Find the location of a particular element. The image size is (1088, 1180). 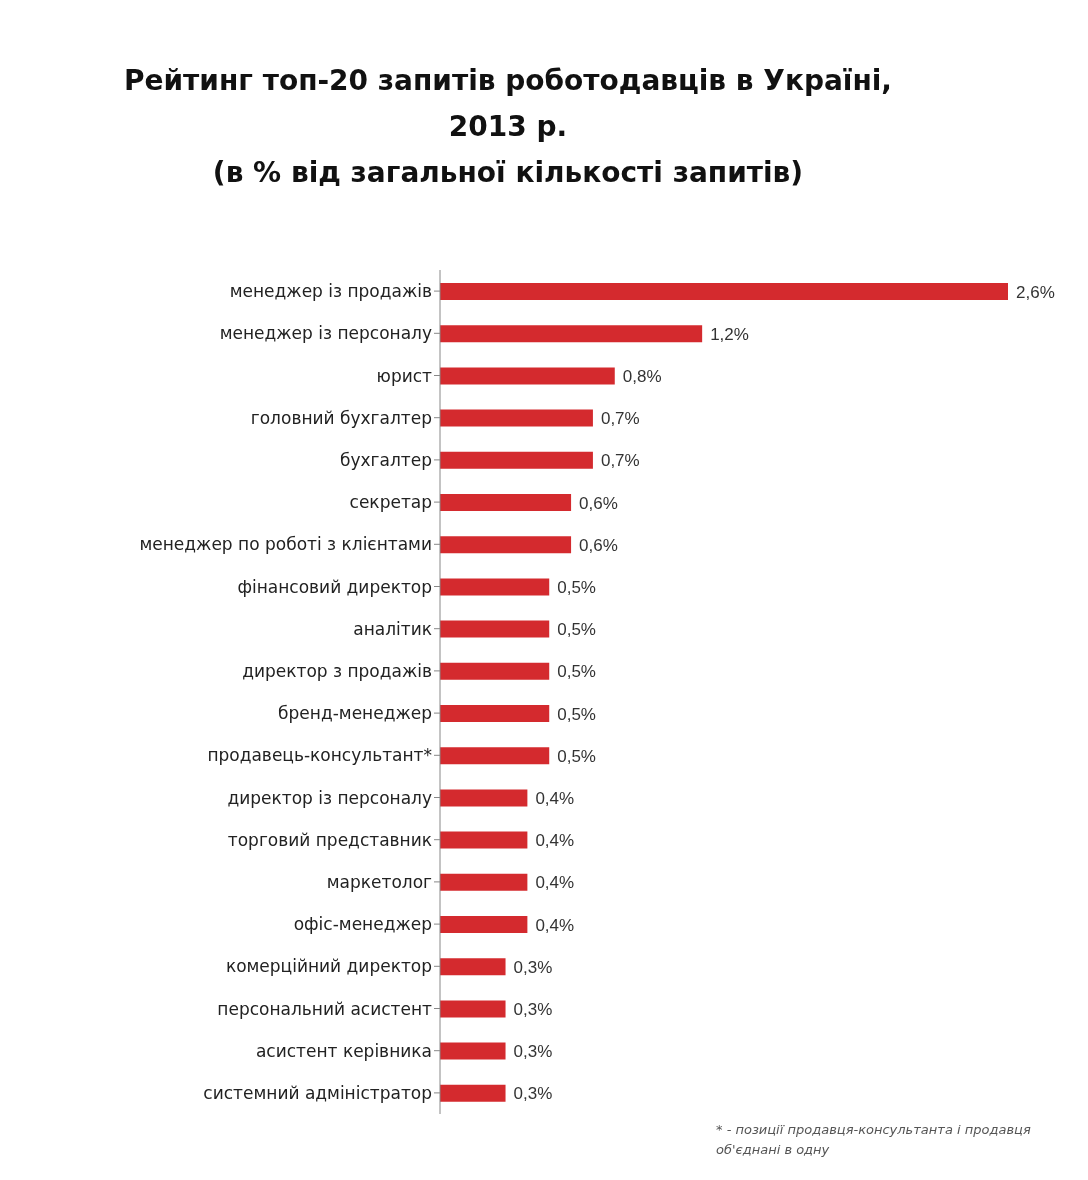

data-label: 1,2% is located at coordinates (729, 334).